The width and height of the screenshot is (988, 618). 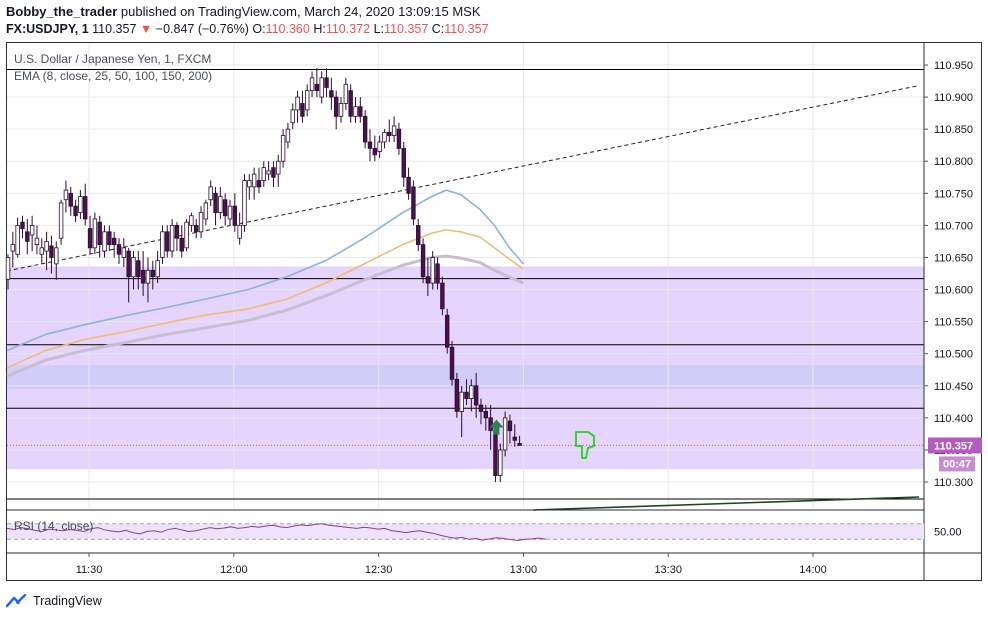 I want to click on instrument-legend: U.S. Dollar / Japanese Yen, 1, FXCM, so click(x=113, y=59).